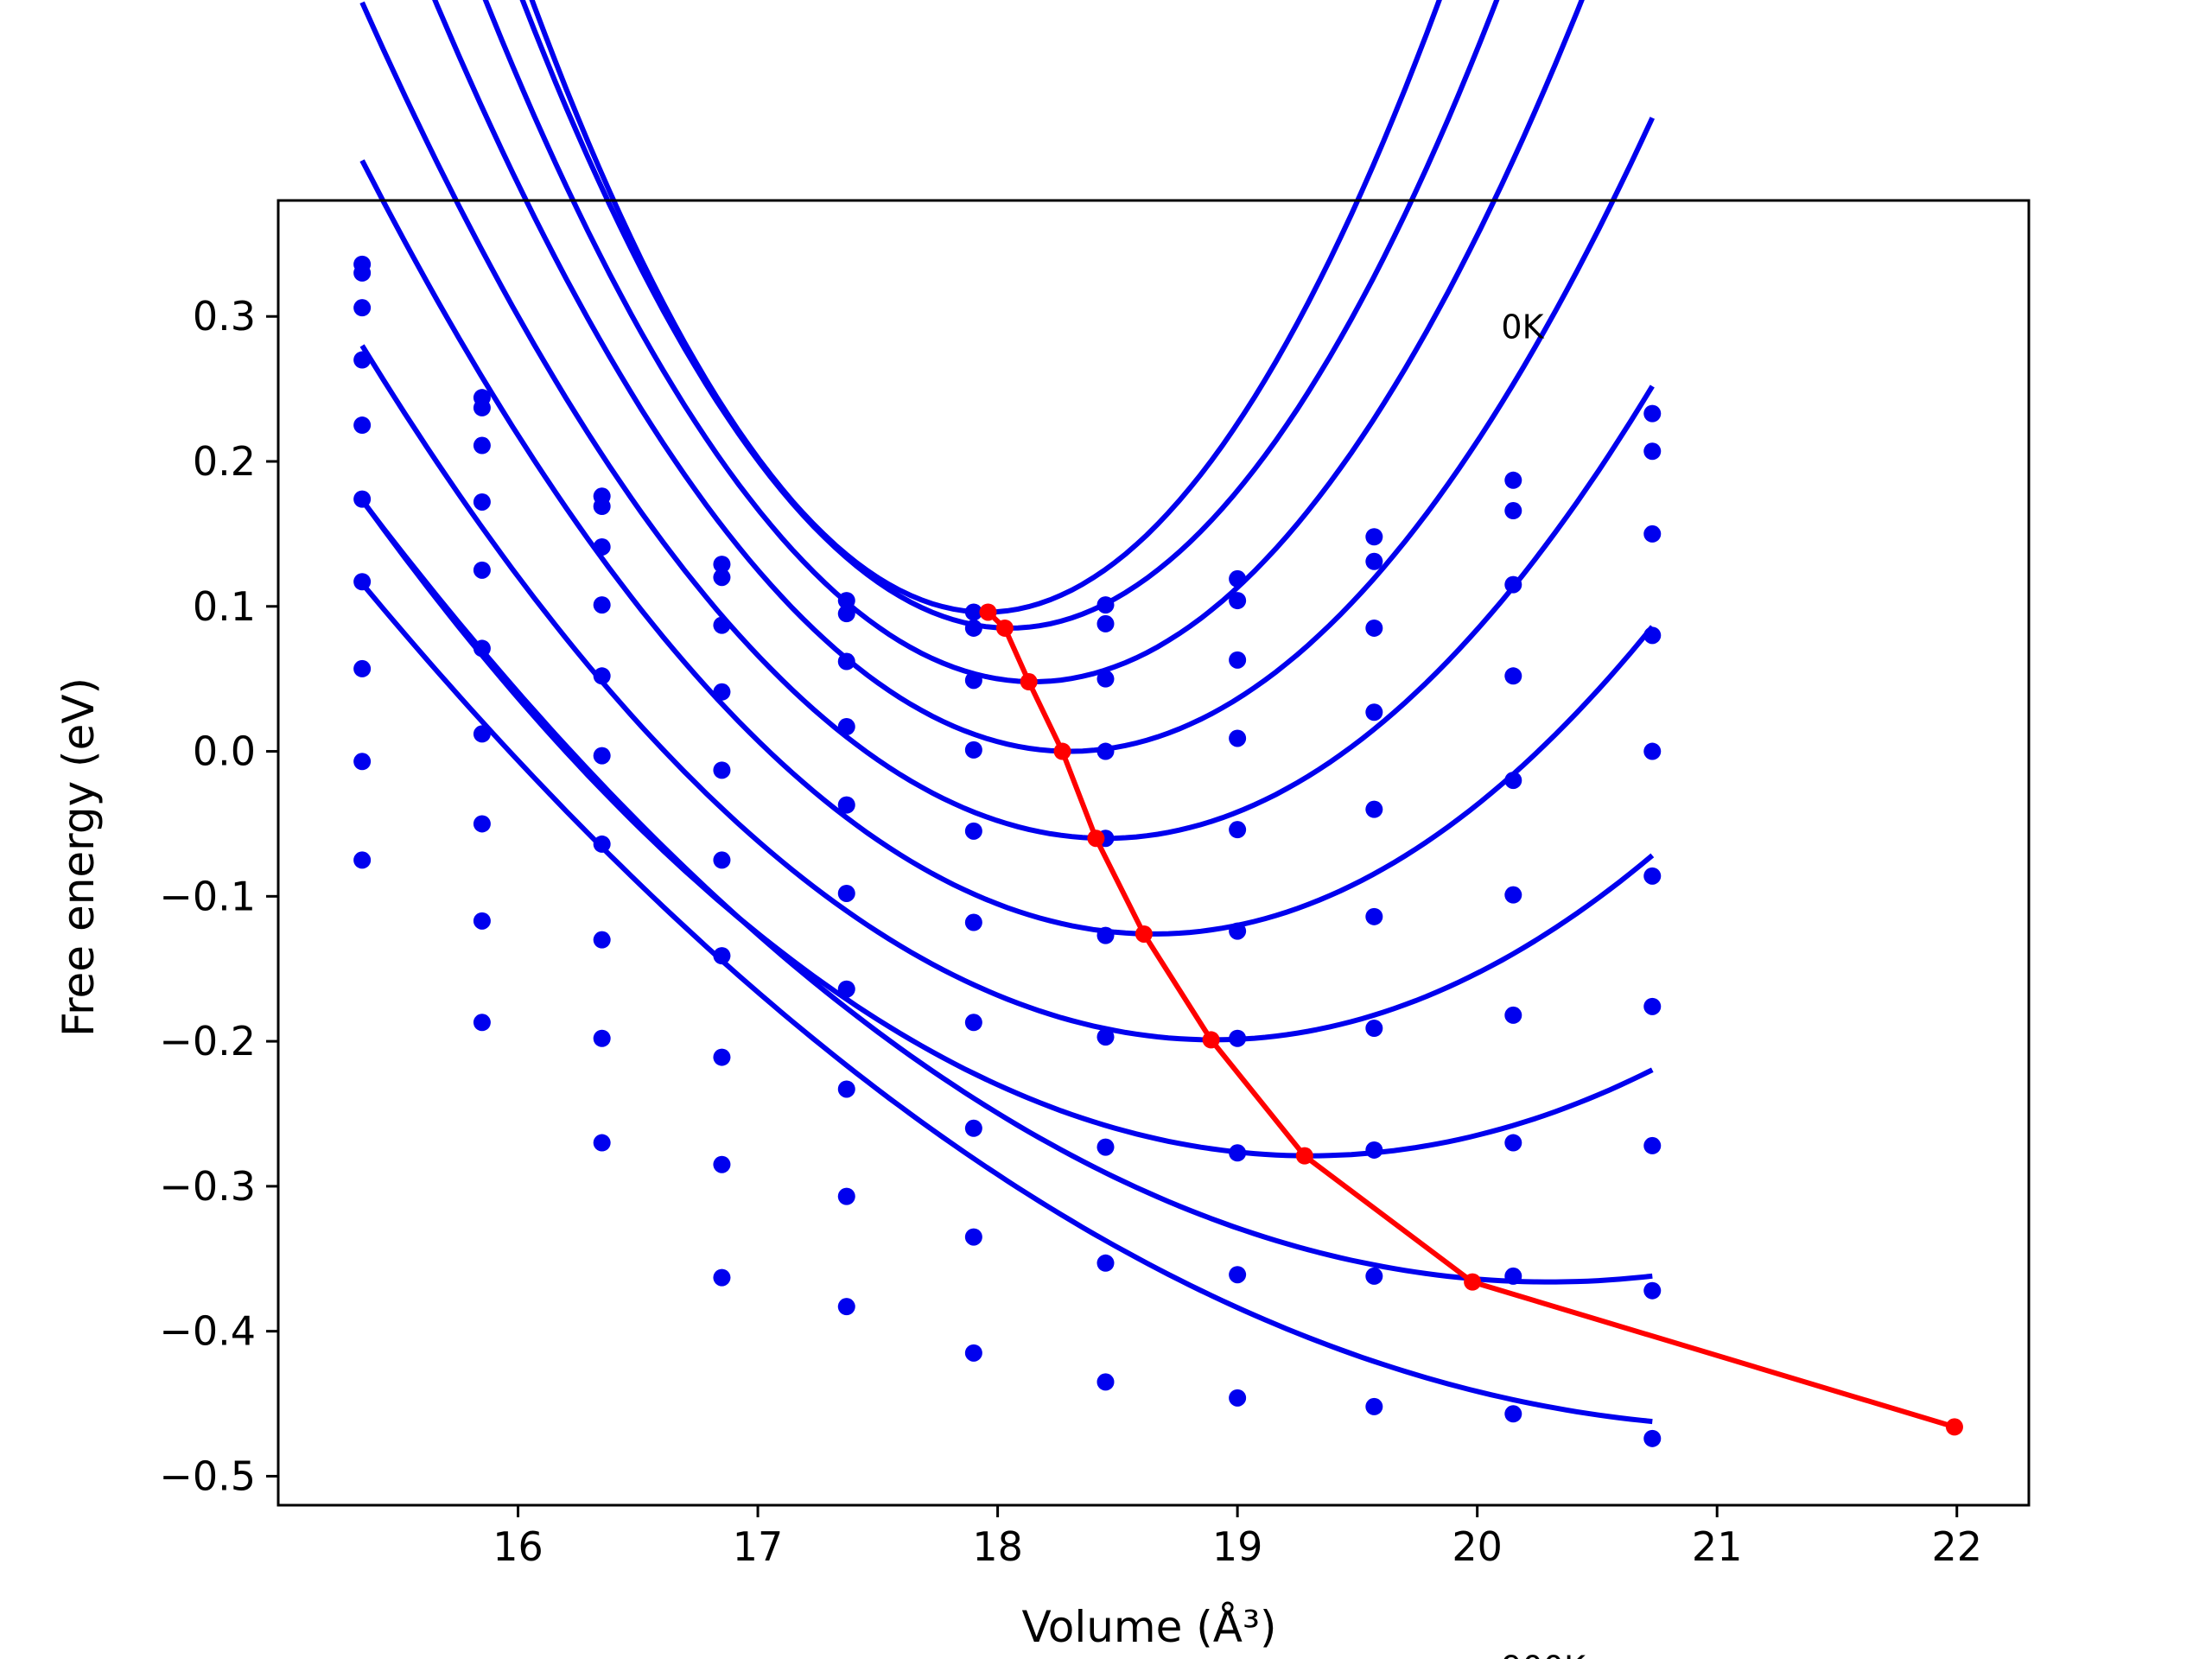 The height and width of the screenshot is (1659, 2212). I want to click on y-tick-label: 0.0, so click(224, 751).